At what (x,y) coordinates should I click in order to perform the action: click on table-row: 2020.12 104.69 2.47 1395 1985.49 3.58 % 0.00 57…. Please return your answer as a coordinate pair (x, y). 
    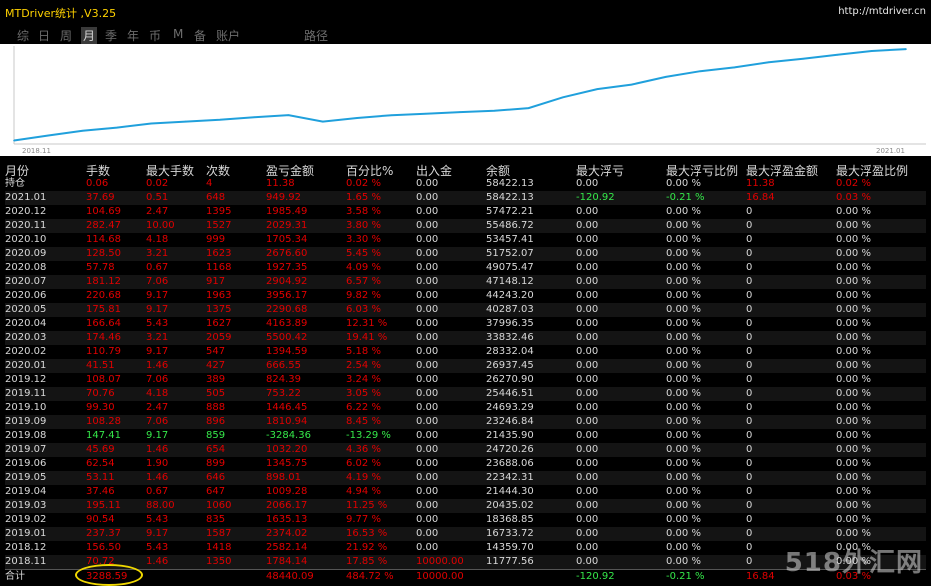
    Looking at the image, I should click on (465, 212).